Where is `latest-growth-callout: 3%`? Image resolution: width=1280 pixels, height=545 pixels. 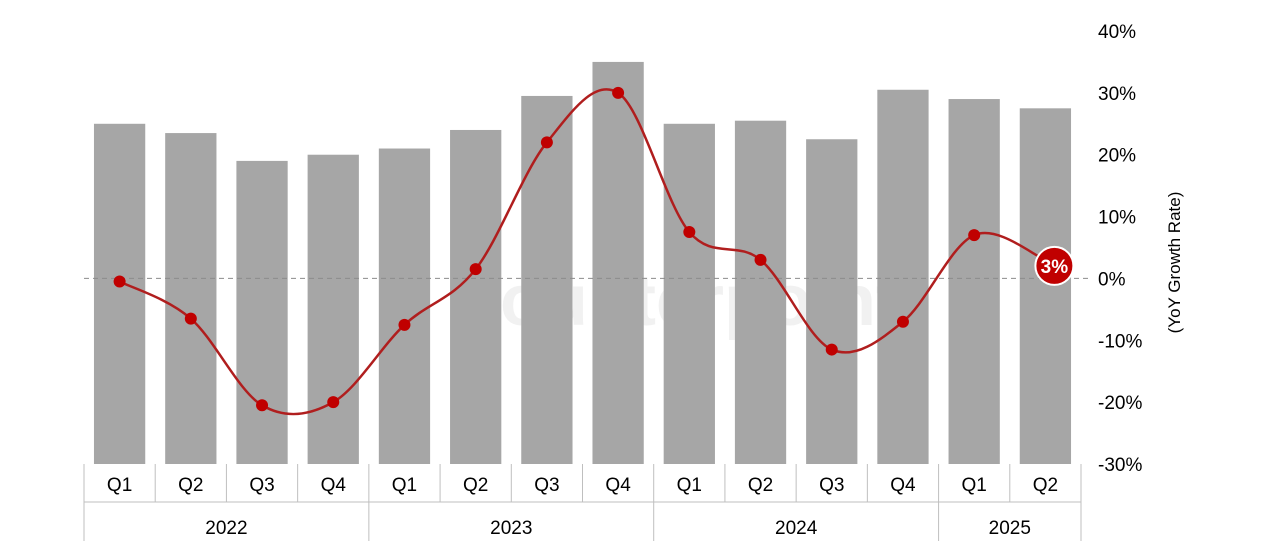 latest-growth-callout: 3% is located at coordinates (1054, 265).